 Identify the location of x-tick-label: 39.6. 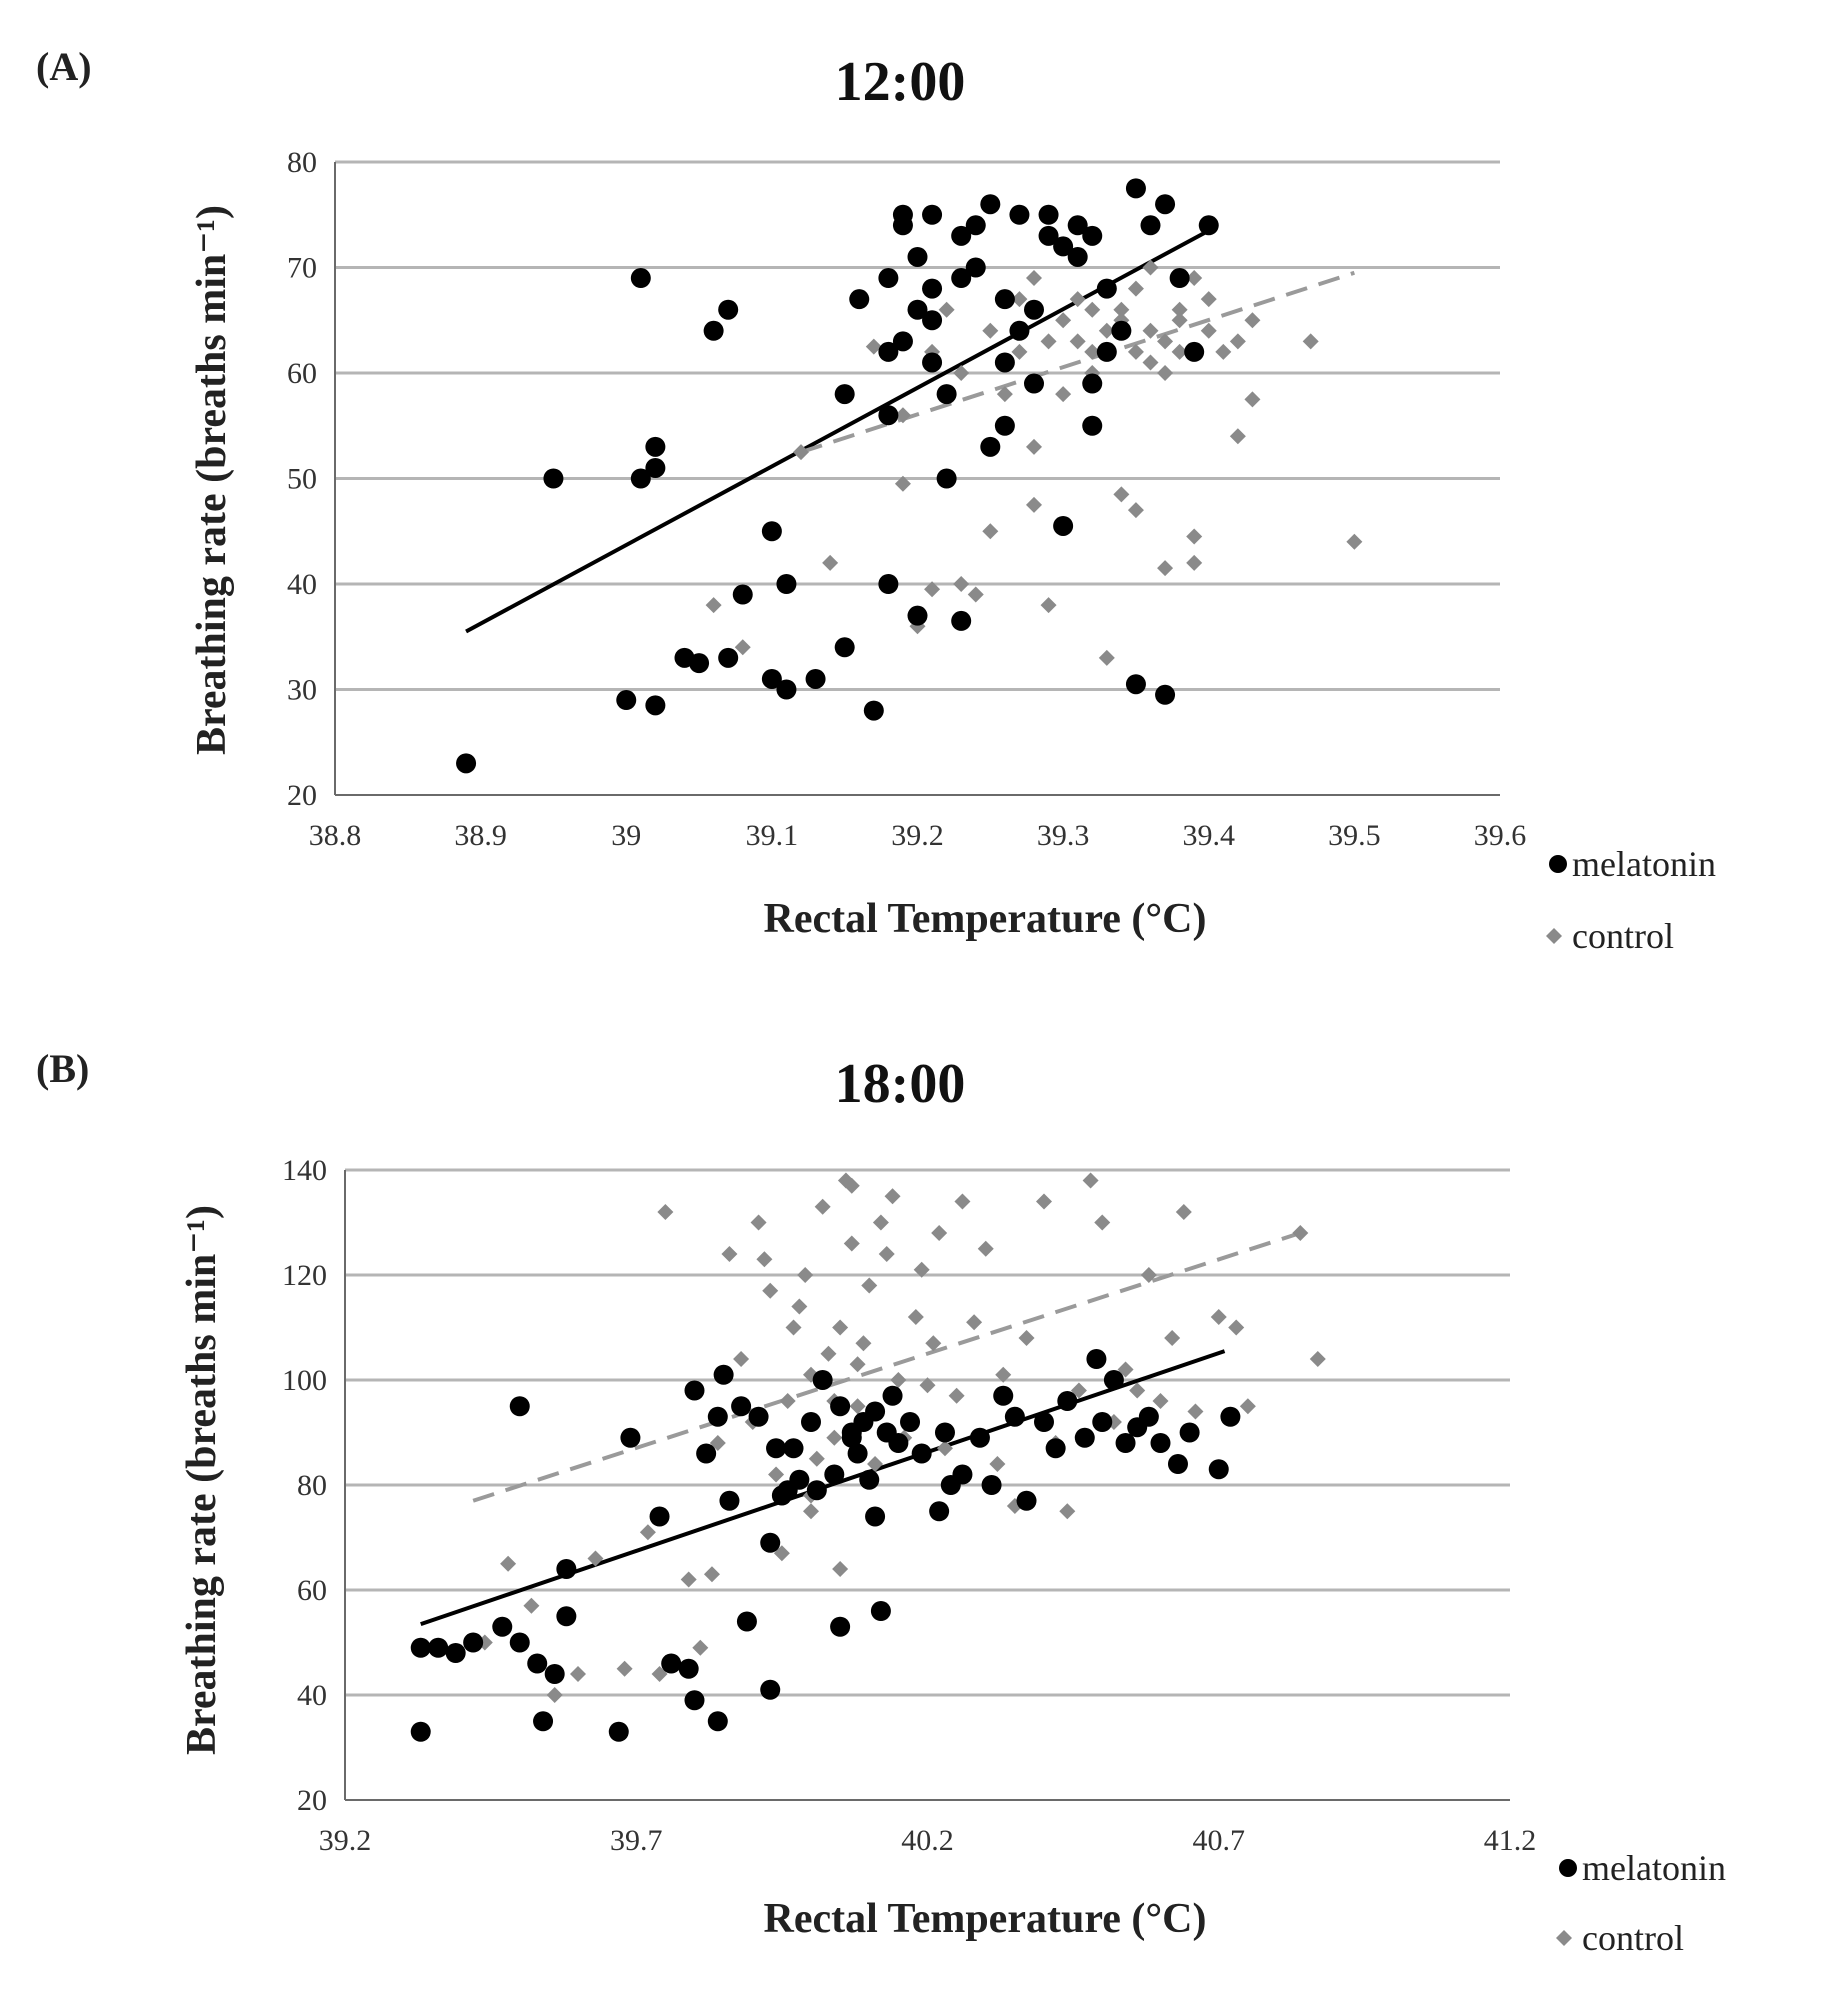
(1500, 835).